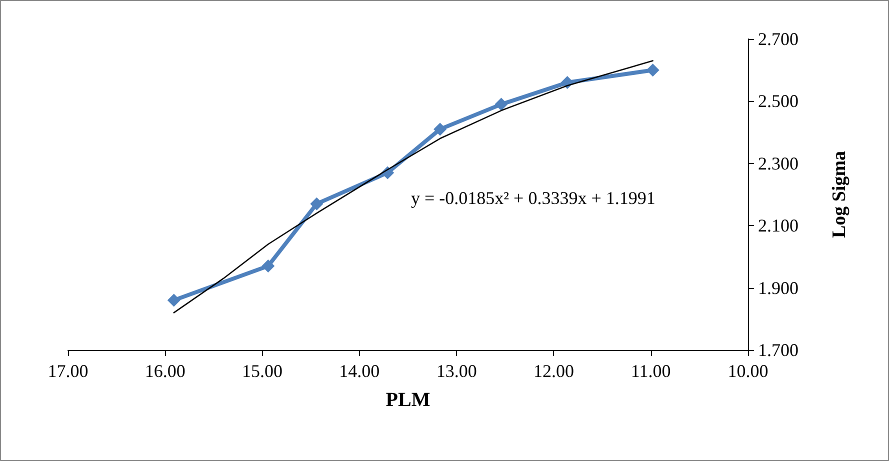 The height and width of the screenshot is (461, 889). Describe the element at coordinates (778, 350) in the screenshot. I see `y-tick-label: 1.700` at that location.